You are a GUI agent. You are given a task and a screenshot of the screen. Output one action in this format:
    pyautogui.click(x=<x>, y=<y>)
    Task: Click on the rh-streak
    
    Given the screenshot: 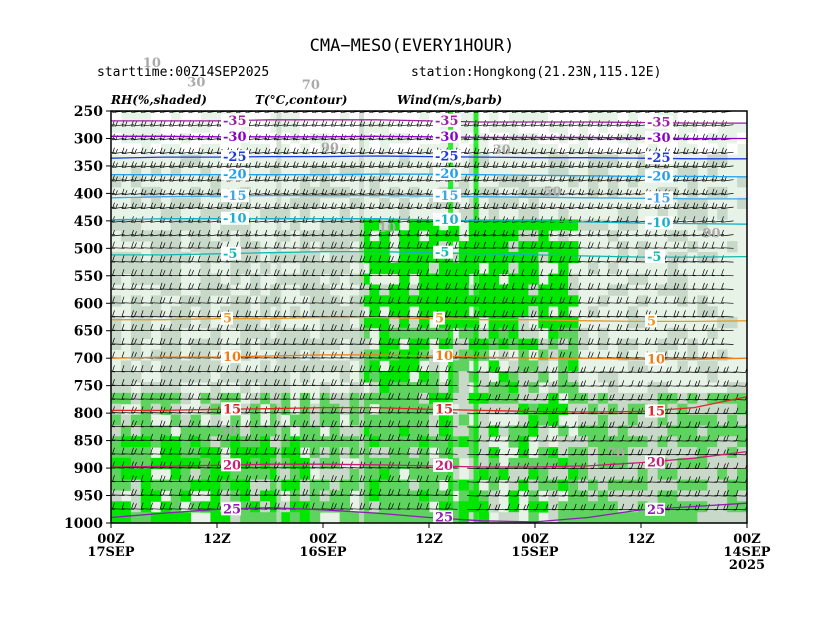 What is the action you would take?
    pyautogui.click(x=279, y=317)
    